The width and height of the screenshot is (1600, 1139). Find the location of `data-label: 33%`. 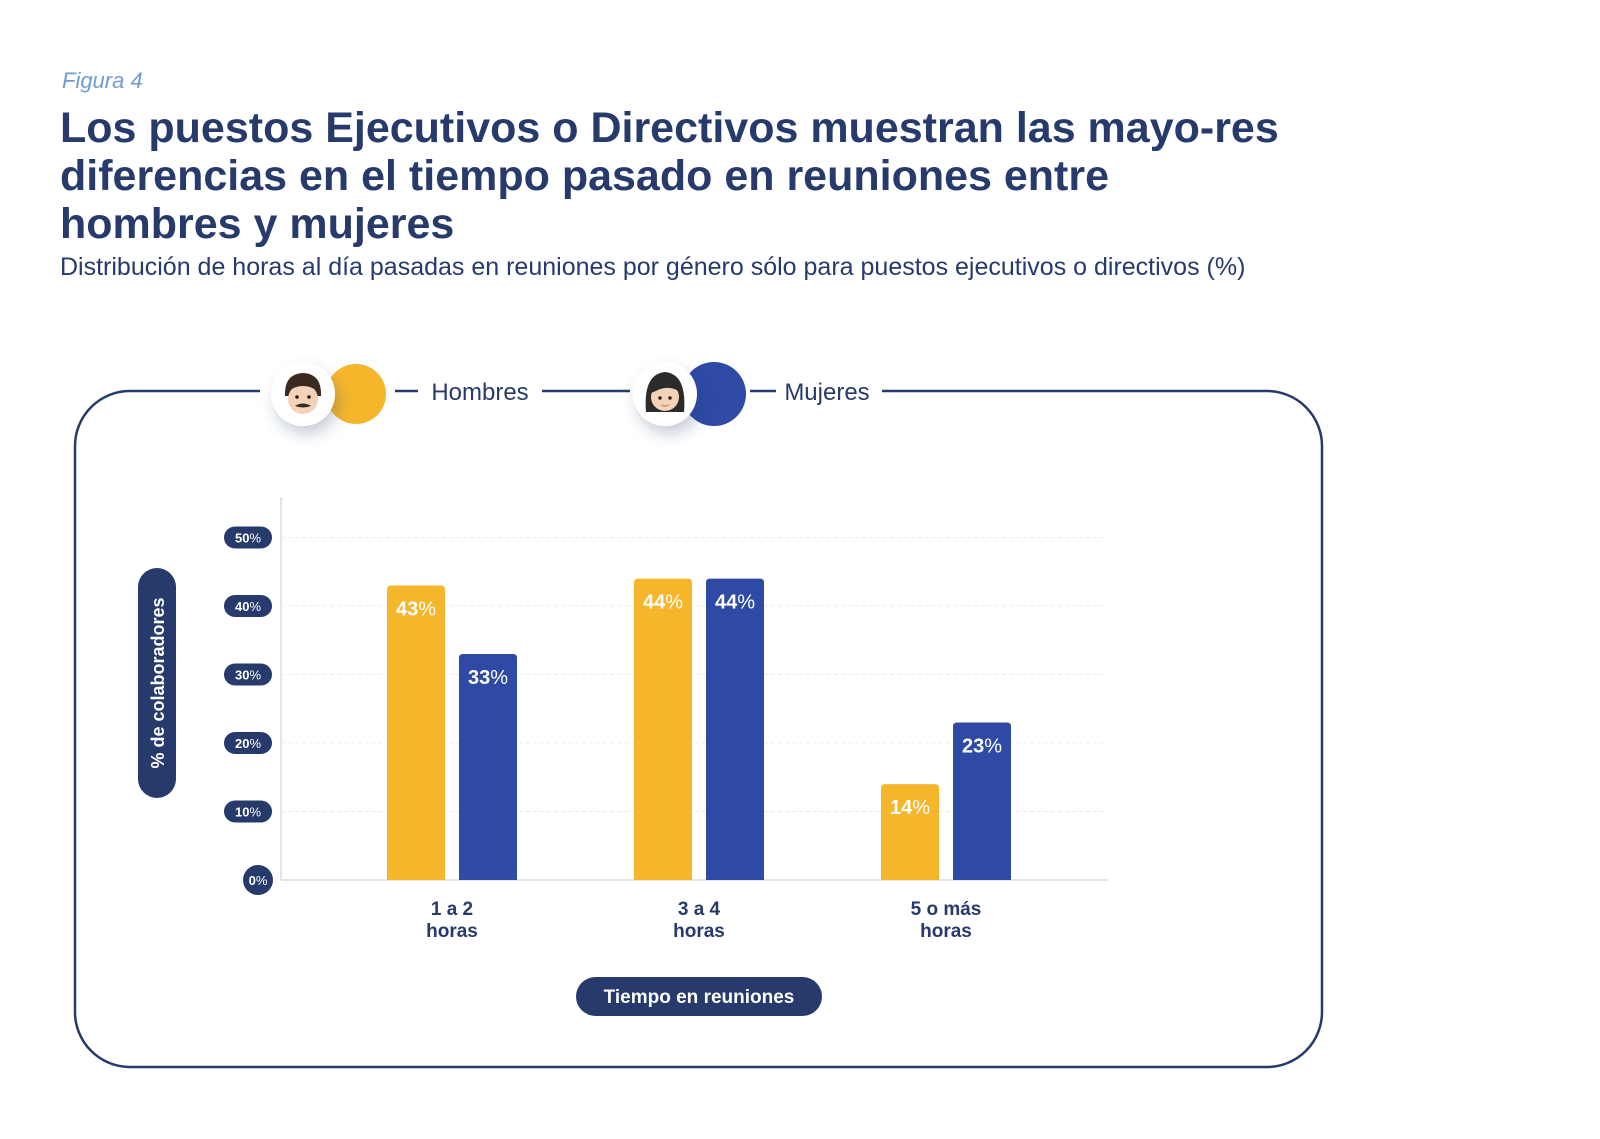

data-label: 33% is located at coordinates (488, 678).